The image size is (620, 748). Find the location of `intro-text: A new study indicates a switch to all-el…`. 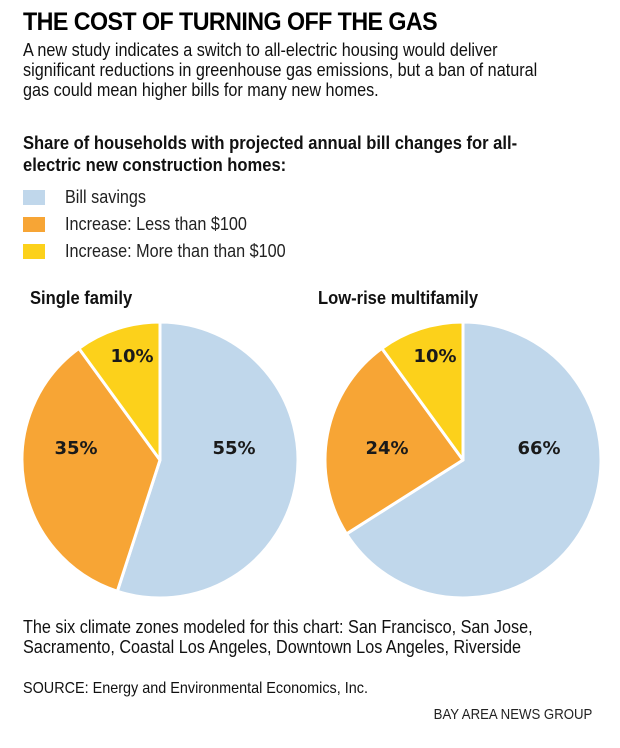

intro-text: A new study indicates a switch to all-el… is located at coordinates (280, 70).